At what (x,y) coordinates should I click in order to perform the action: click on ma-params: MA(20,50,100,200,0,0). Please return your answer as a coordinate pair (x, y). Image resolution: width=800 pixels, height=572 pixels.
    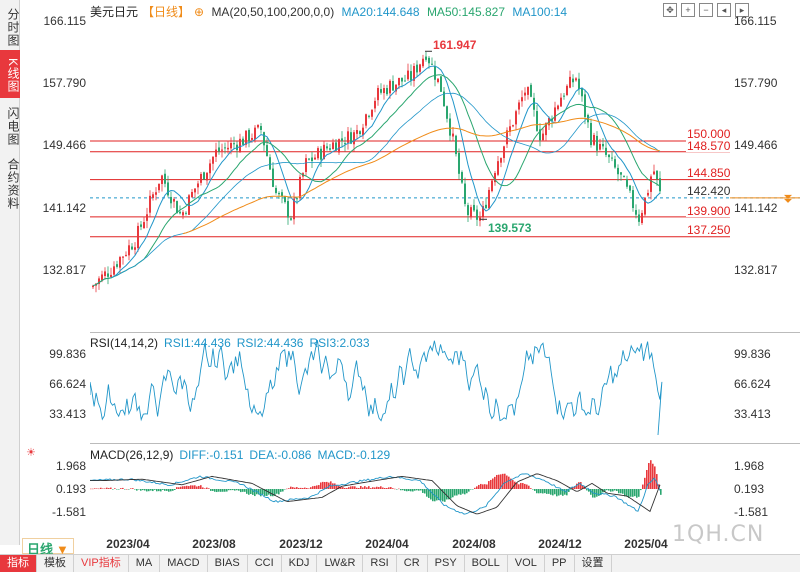
    Looking at the image, I should click on (273, 12).